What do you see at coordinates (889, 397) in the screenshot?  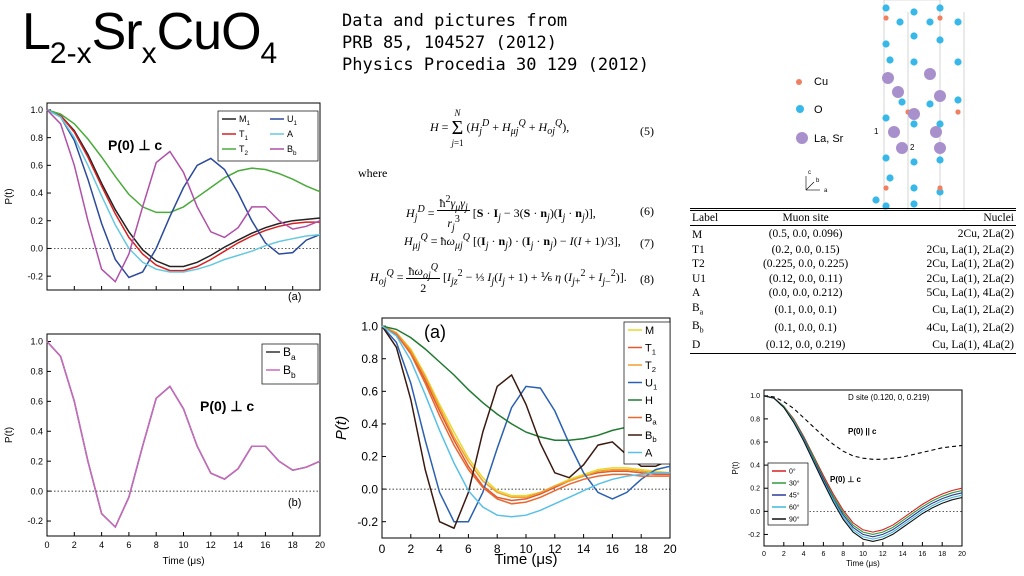 I see `chart-annotation: D site (0.120, 0, 0.219)` at bounding box center [889, 397].